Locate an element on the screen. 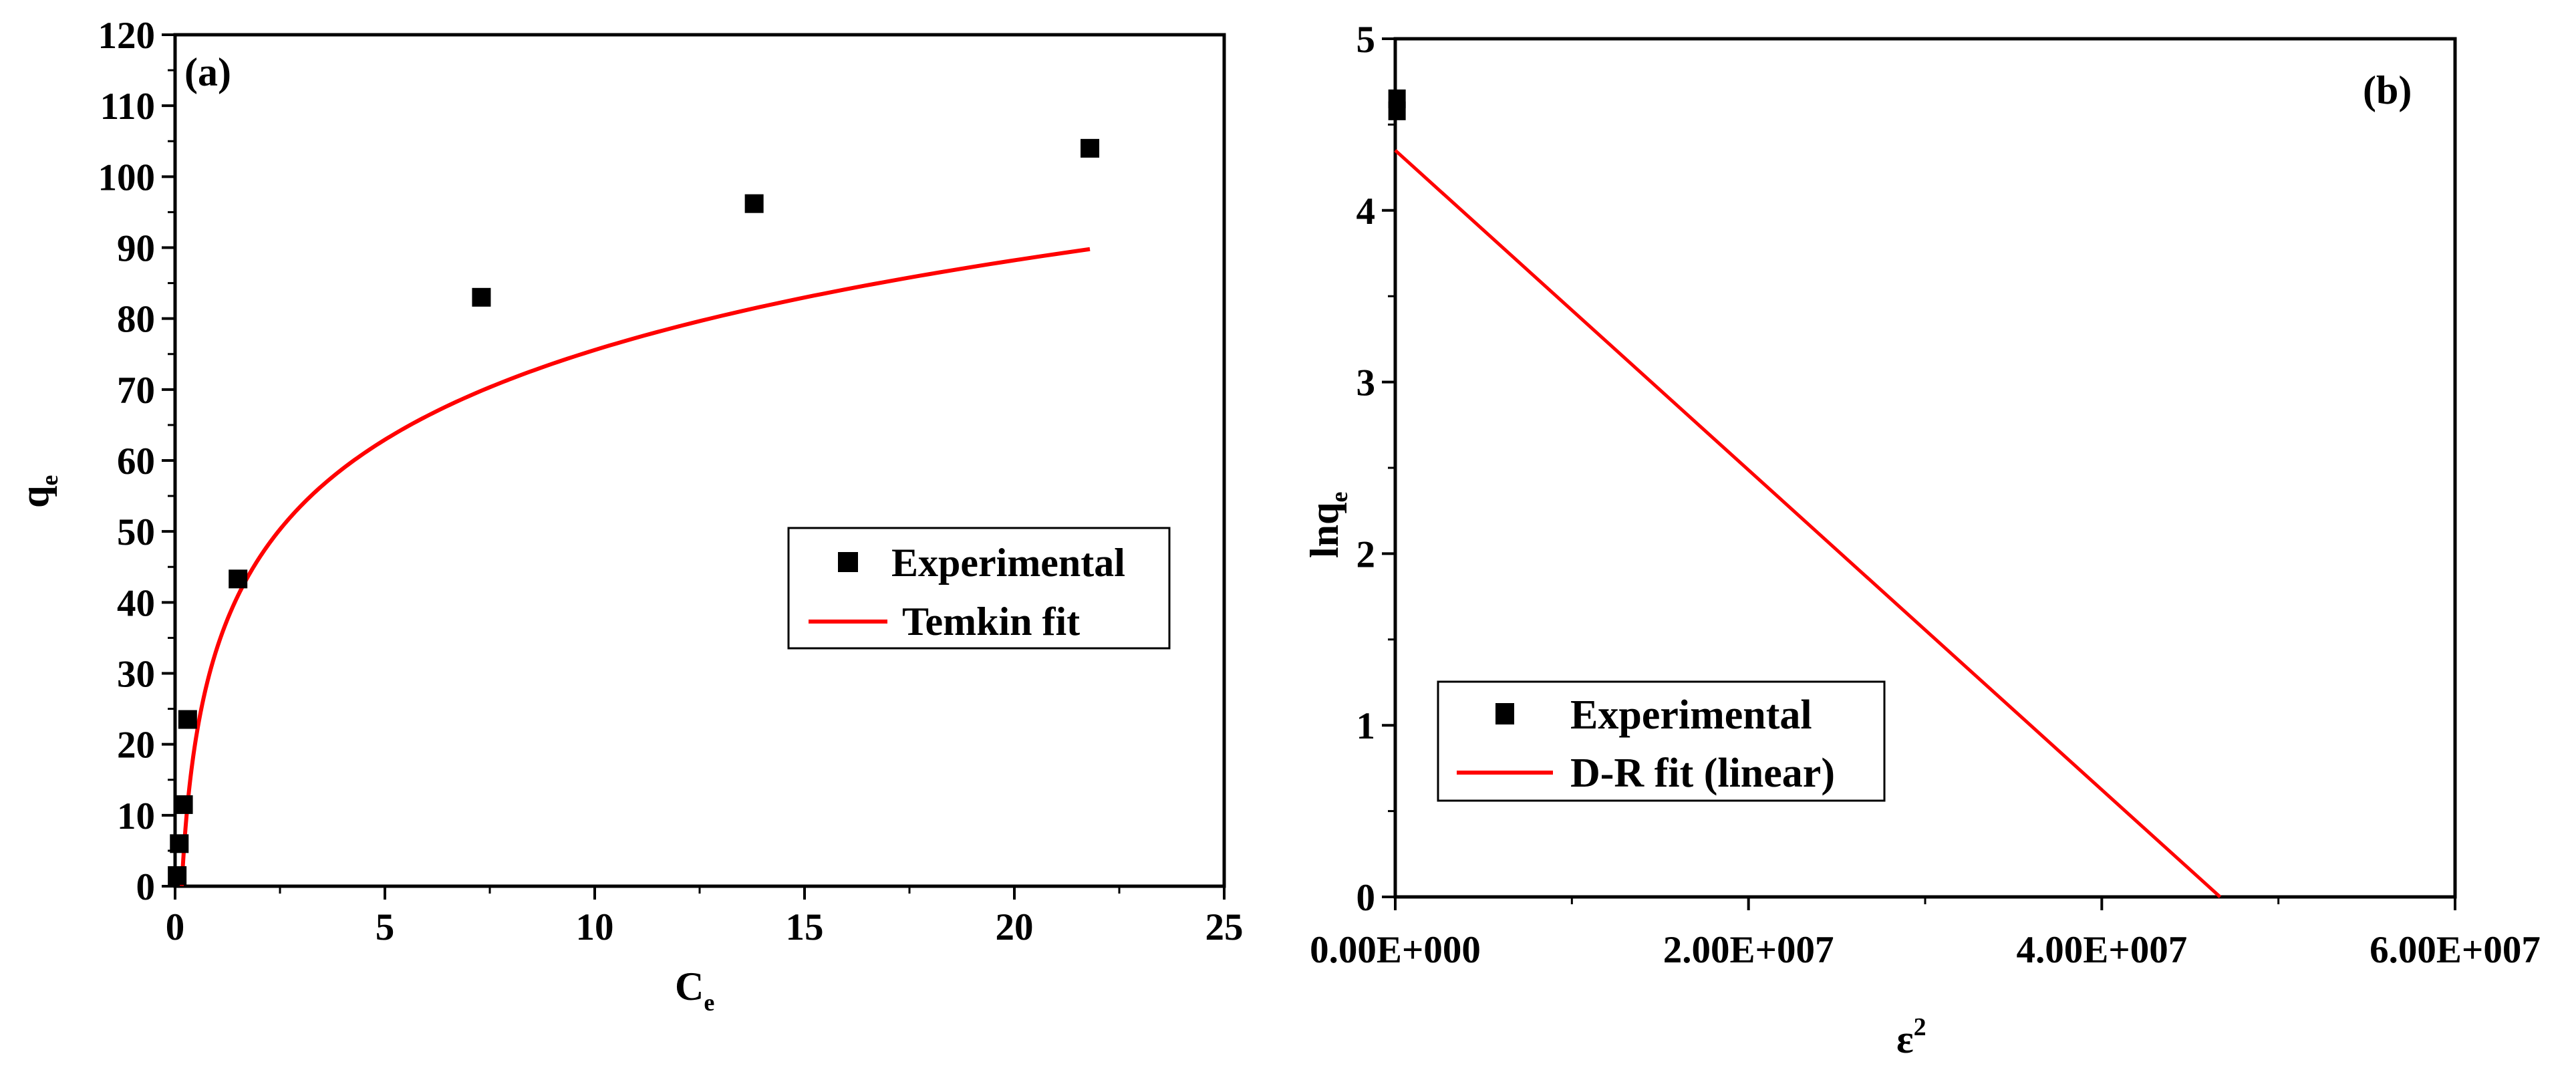 The image size is (2576, 1068). a-xtick-label: 10 is located at coordinates (595, 927).